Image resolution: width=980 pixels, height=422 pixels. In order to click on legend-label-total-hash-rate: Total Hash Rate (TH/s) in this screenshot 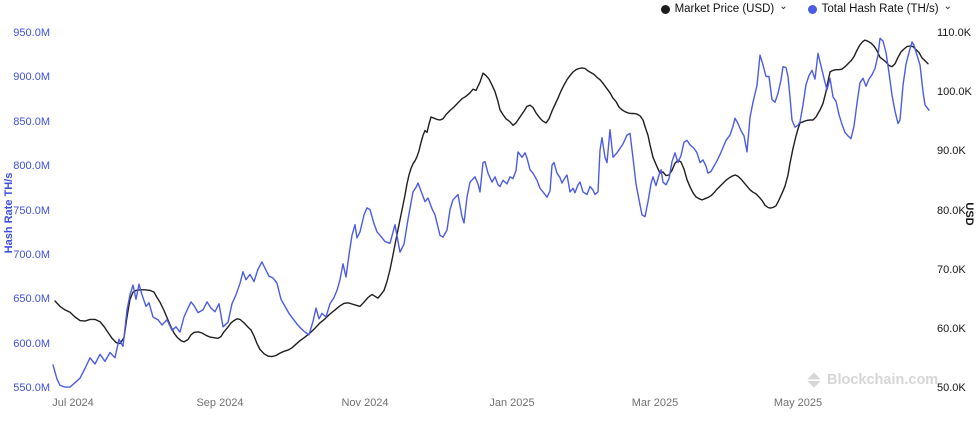, I will do `click(880, 9)`.